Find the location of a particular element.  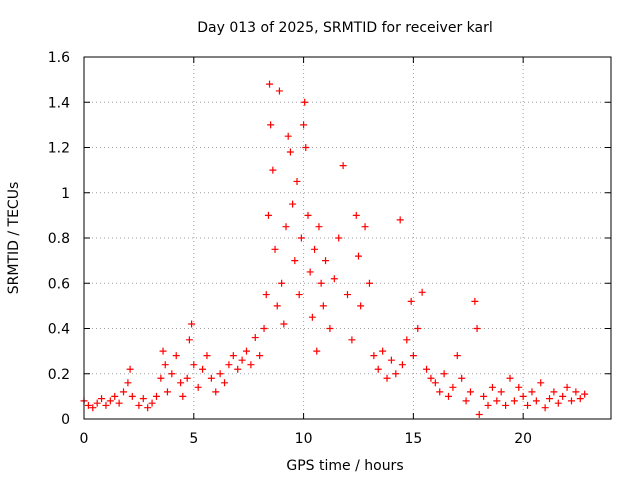

y-tick-label: 0.2 is located at coordinates (59, 375).